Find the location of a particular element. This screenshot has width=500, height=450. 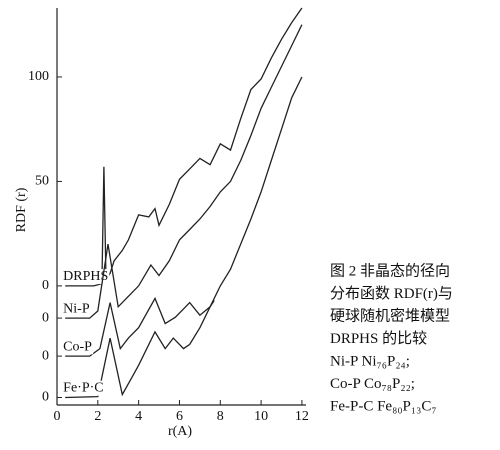

x-tick-label: 0 is located at coordinates (57, 416).